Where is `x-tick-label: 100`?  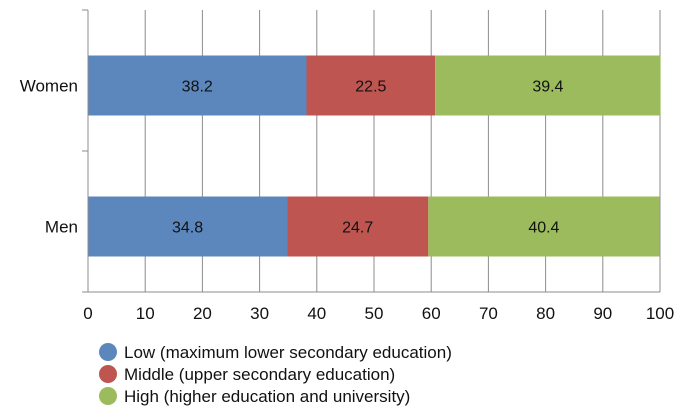 x-tick-label: 100 is located at coordinates (660, 313).